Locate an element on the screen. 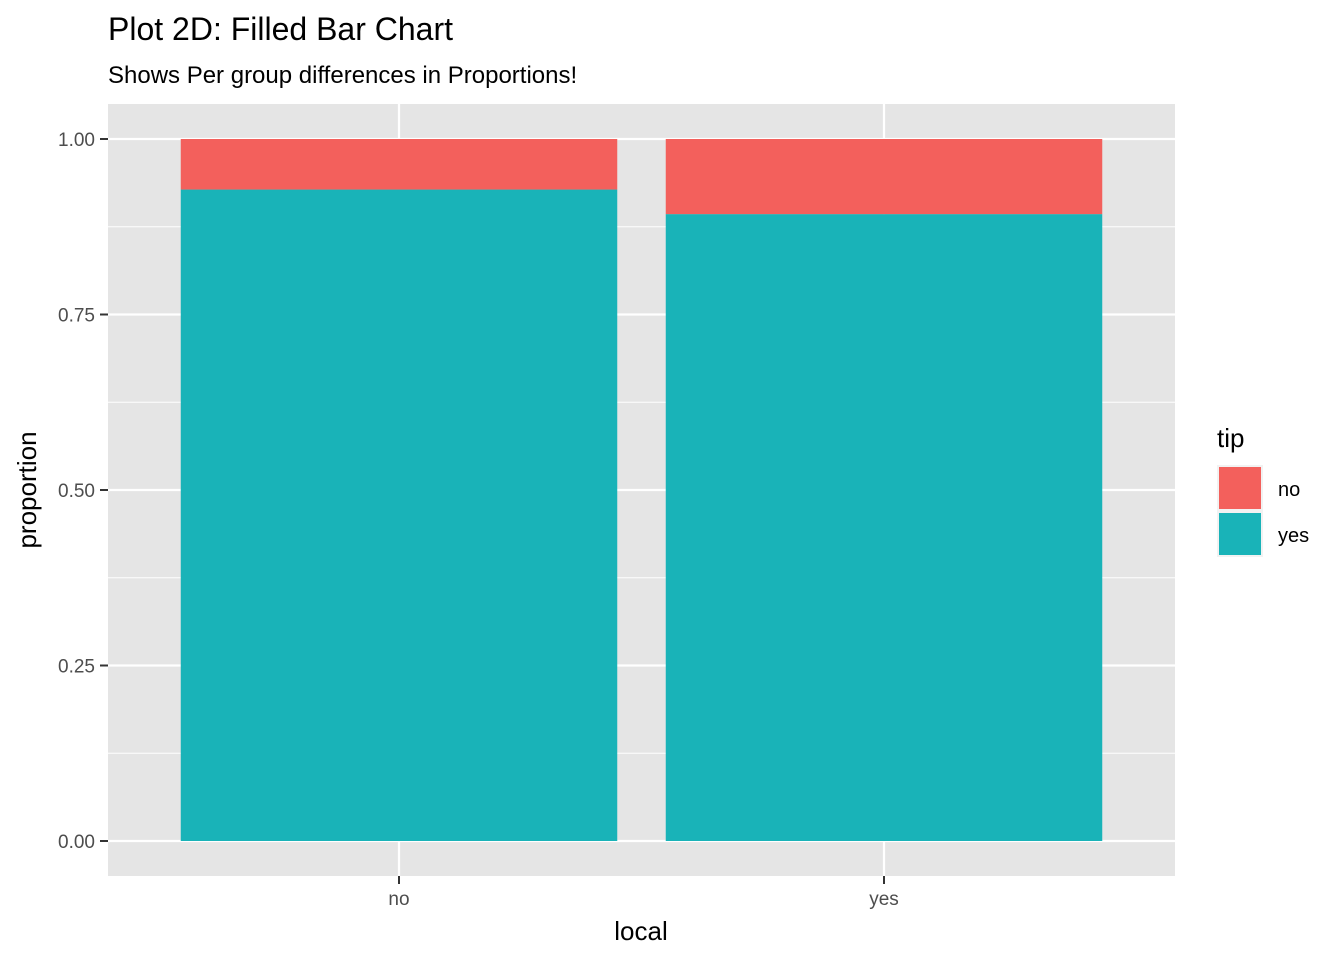 The image size is (1344, 960). y-tick-label: 0.75 is located at coordinates (76, 316).